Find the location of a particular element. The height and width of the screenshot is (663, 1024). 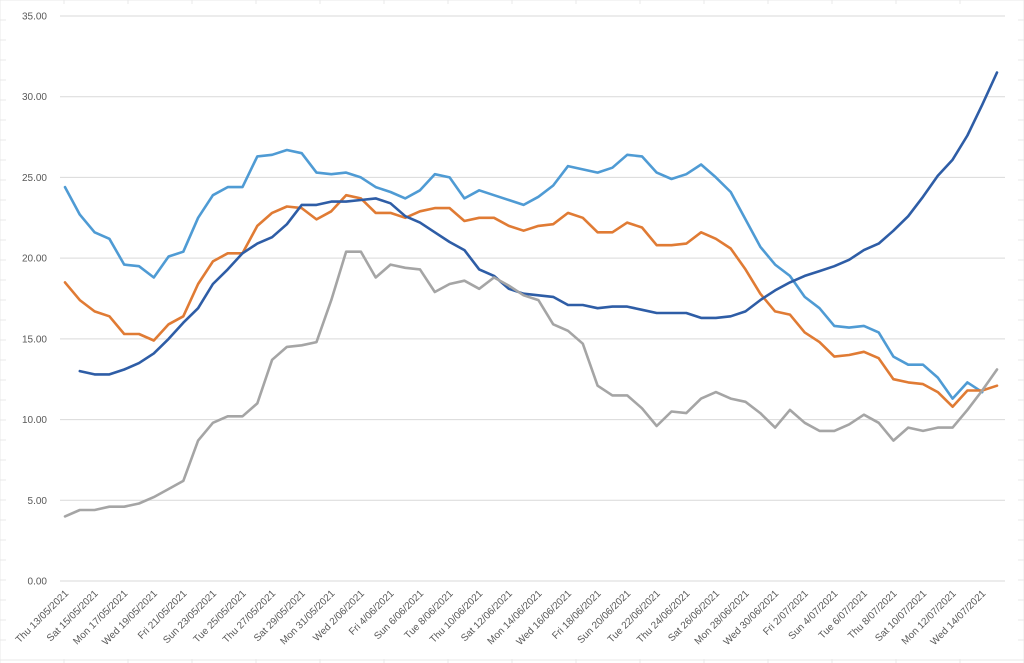

y-tick-label: 25.00 is located at coordinates (34, 178).